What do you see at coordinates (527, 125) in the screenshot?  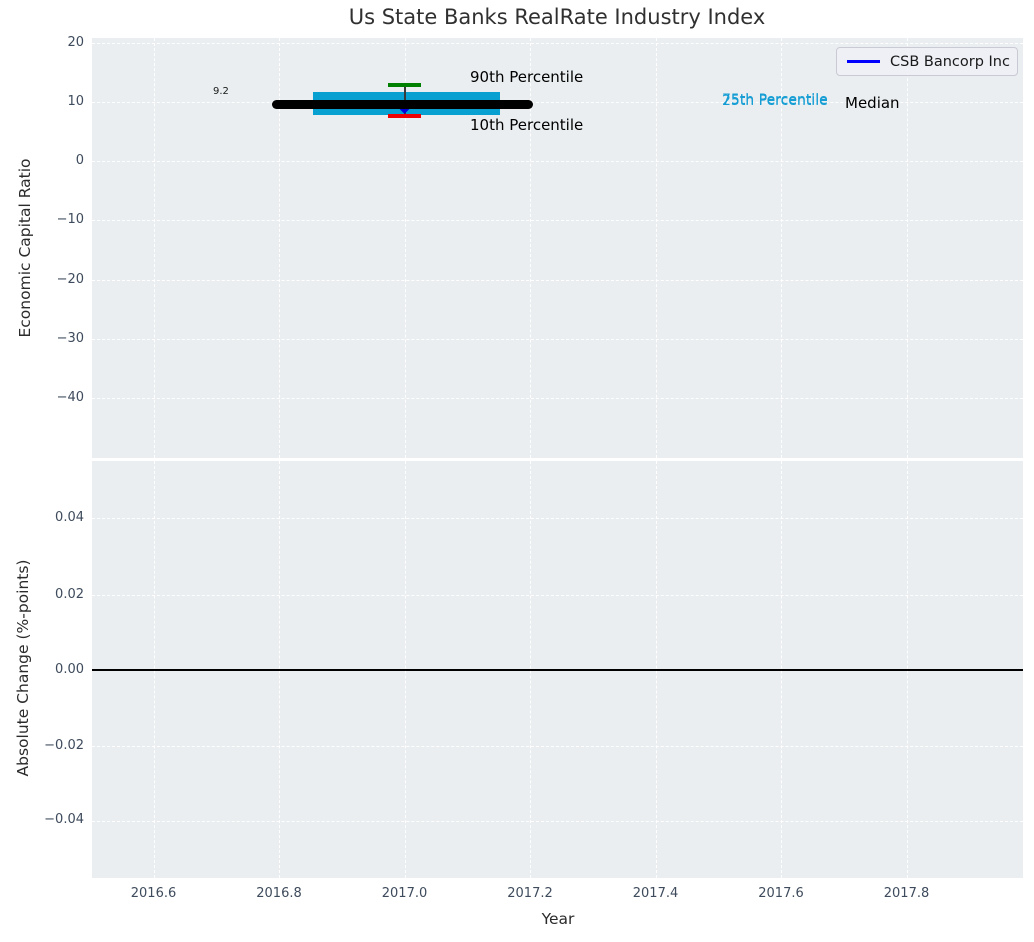 I see `p10-annotation: 10th Percentile` at bounding box center [527, 125].